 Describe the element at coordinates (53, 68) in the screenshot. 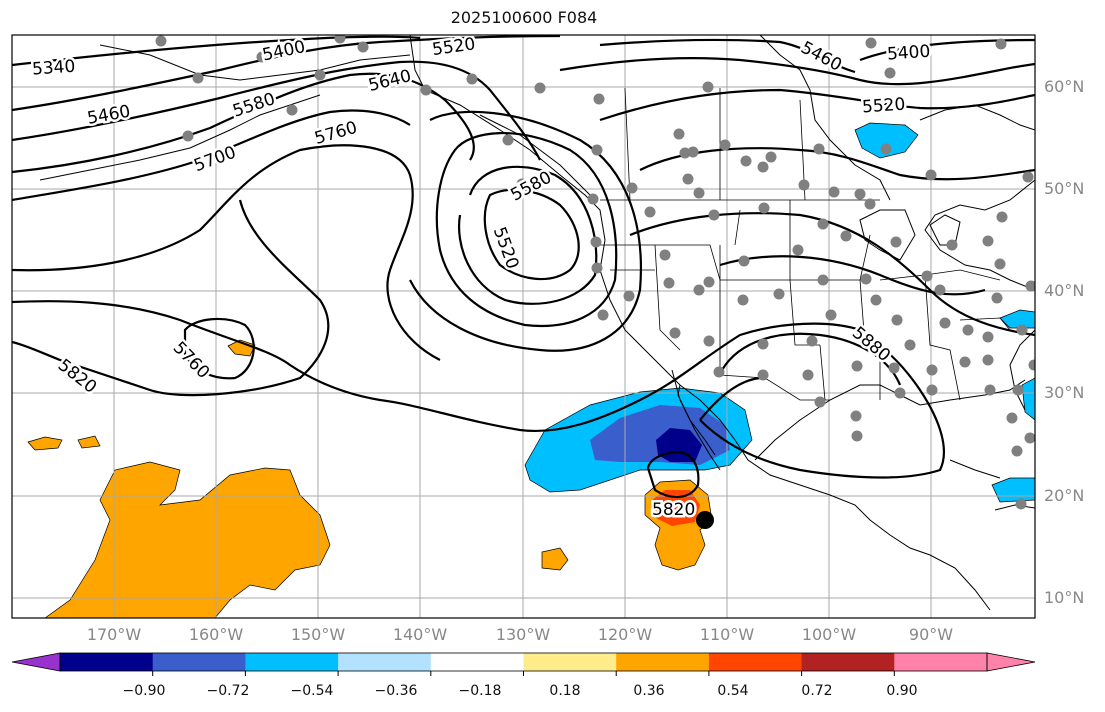

I see `contour-label: 5340` at that location.